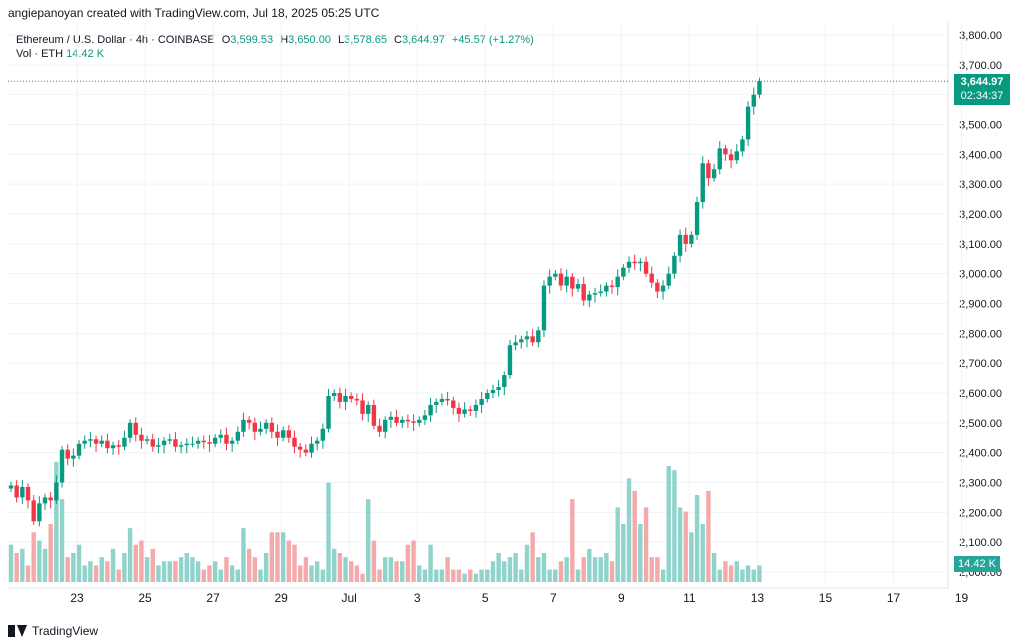 The width and height of the screenshot is (1024, 642). Describe the element at coordinates (115, 40) in the screenshot. I see `symbol-title: Ethereum / U.S. Dollar · 4h · COINBASE` at that location.